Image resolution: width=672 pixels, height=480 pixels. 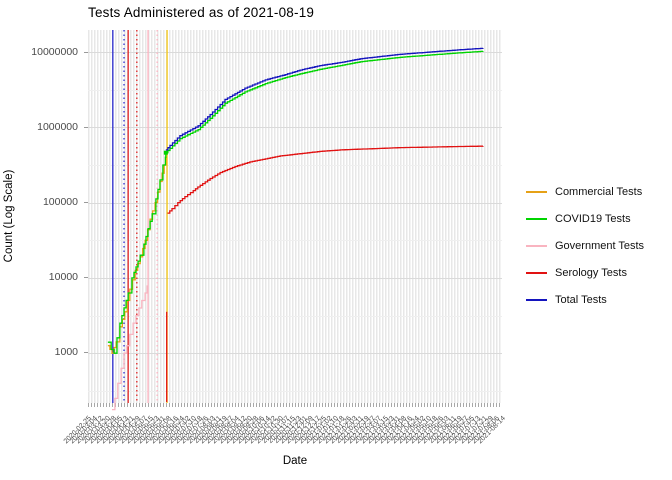 I want to click on y-tick-label: 1000, so click(x=66, y=352).